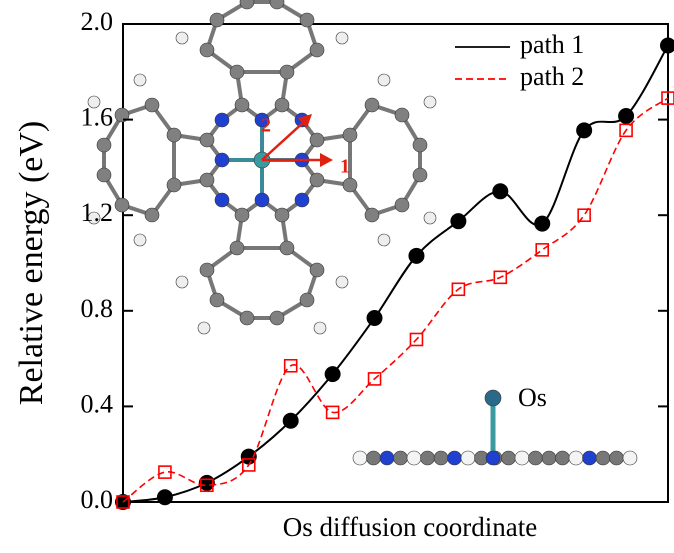 Image resolution: width=674 pixels, height=553 pixels. Describe the element at coordinates (552, 44) in the screenshot. I see `legend-label: path 1` at that location.